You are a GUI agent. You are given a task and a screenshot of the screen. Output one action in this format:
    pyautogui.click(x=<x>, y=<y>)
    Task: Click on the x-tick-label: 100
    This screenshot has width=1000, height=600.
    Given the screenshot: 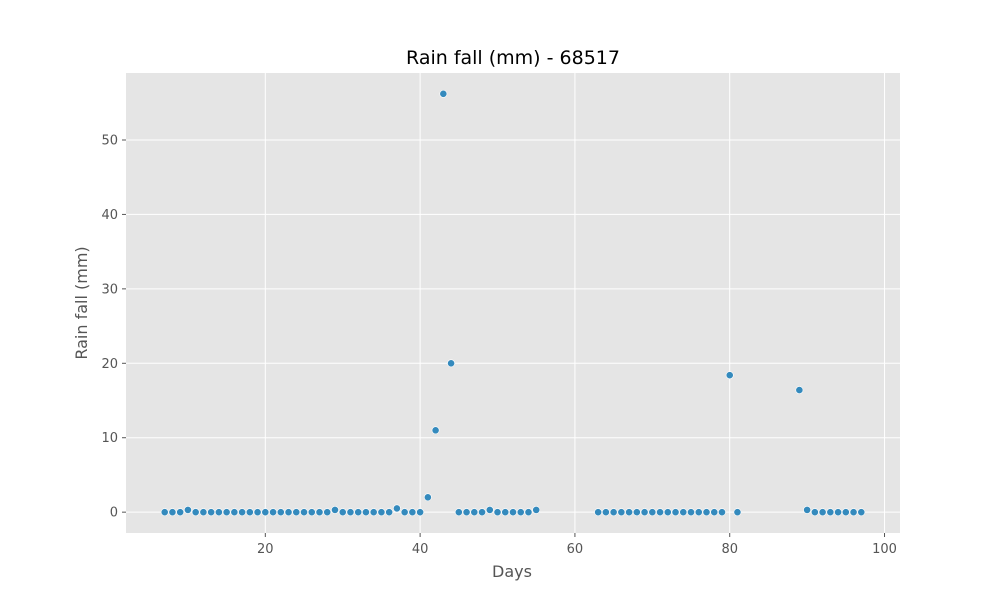 What is the action you would take?
    pyautogui.click(x=884, y=549)
    